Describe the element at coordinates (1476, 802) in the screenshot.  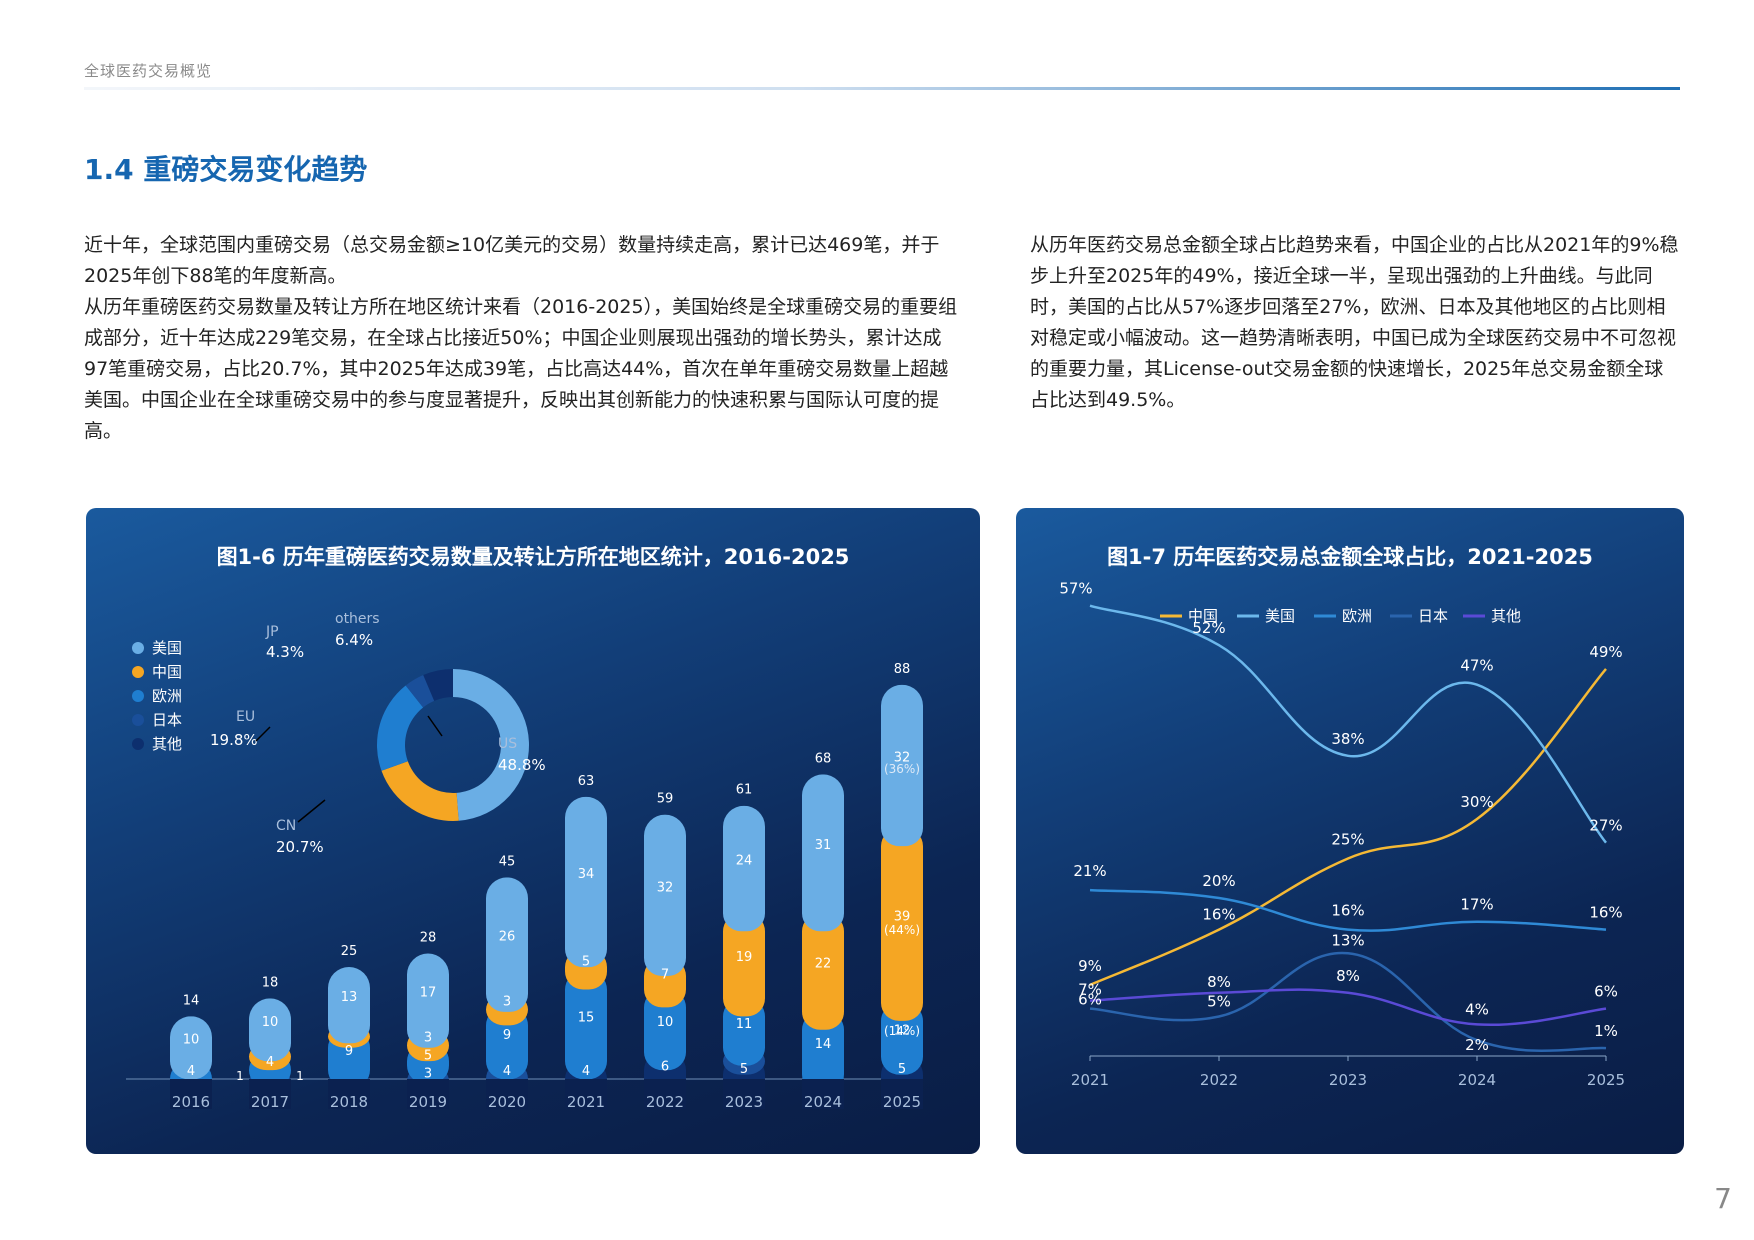
I see `line-data-label-中国-2024: 30%` at that location.